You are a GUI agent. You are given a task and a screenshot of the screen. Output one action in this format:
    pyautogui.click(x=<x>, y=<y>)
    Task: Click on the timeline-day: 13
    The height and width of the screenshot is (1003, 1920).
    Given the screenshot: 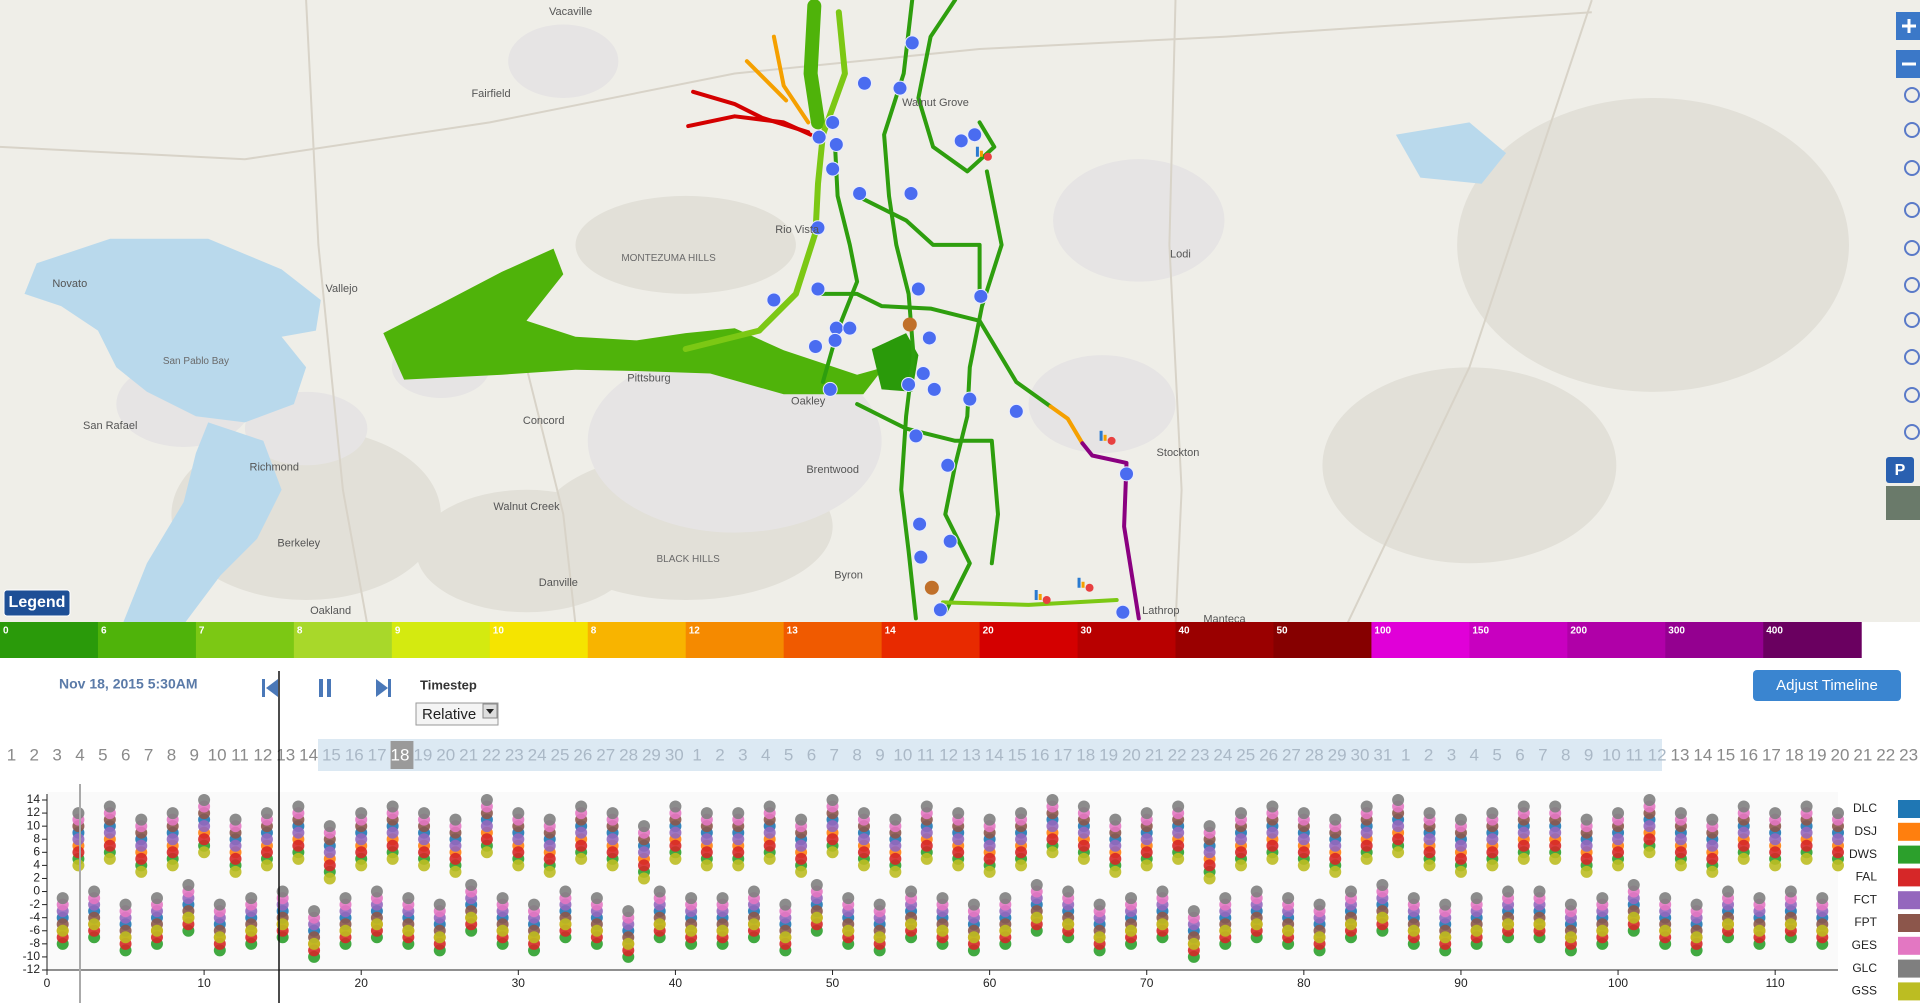 What is the action you would take?
    pyautogui.click(x=971, y=754)
    